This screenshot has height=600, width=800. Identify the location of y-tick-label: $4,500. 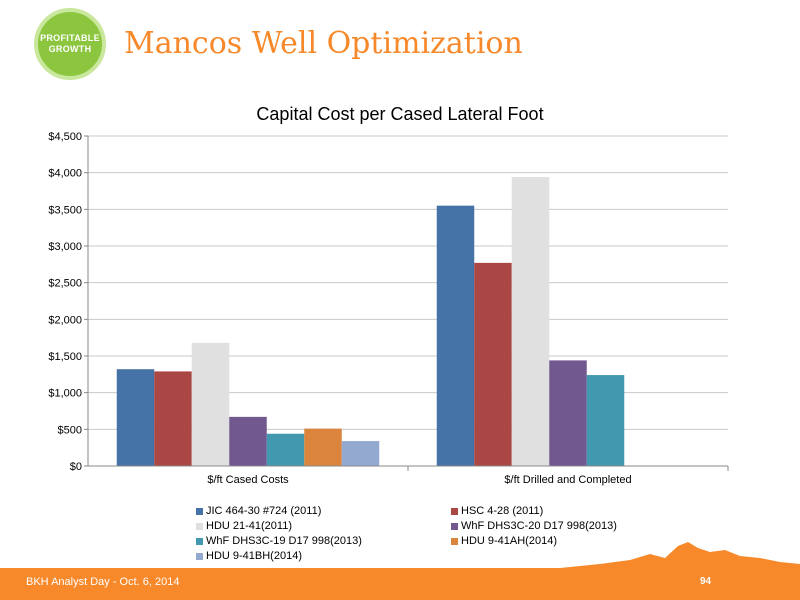
(65, 137).